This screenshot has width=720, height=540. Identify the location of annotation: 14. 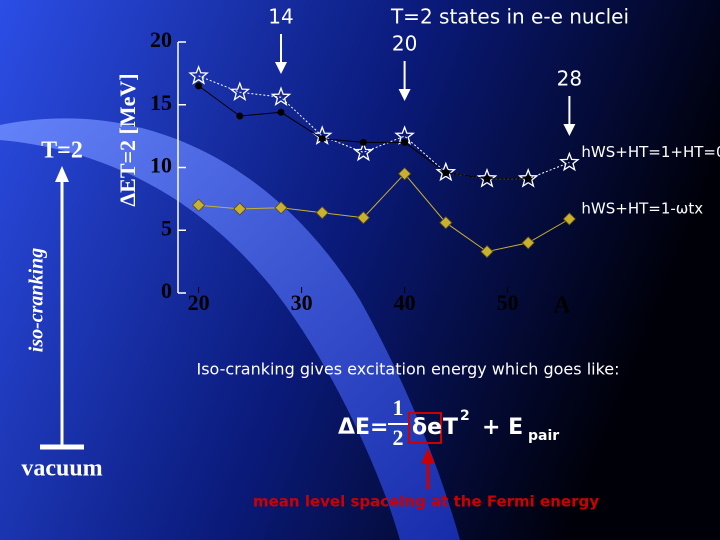
(280, 17).